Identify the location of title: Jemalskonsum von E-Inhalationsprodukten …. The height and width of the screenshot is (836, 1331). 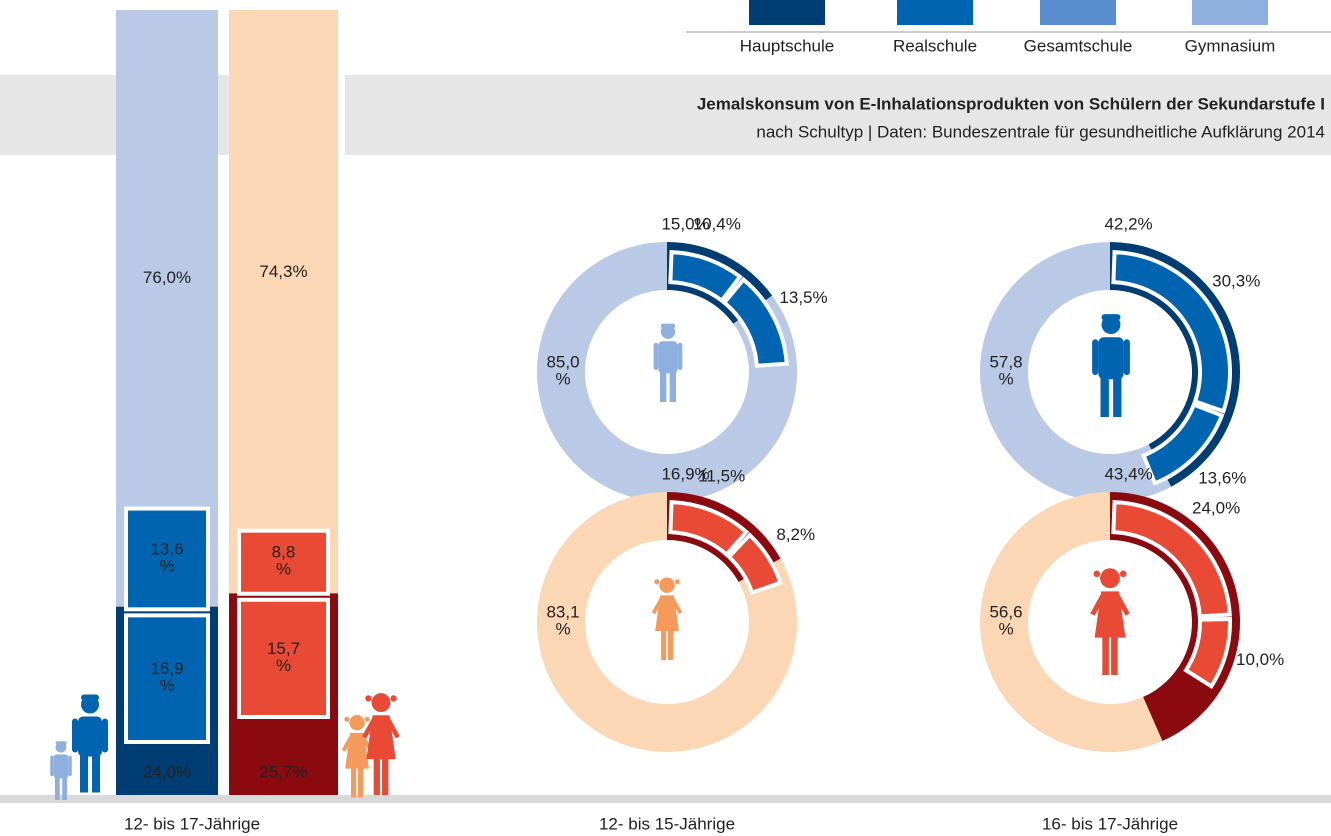
(1011, 103).